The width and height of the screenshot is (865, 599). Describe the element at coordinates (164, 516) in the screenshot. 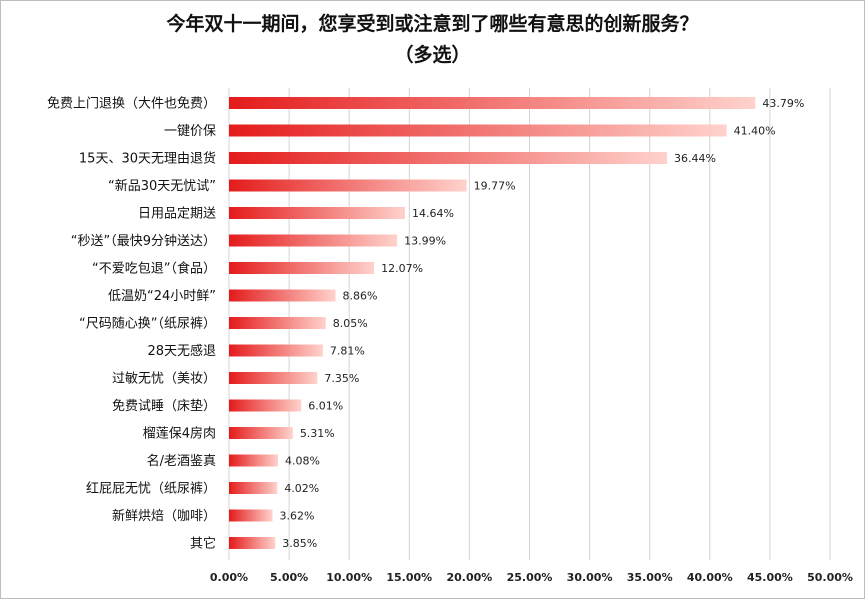

I see `category-label: 新鲜烘焙（咖啡）` at that location.